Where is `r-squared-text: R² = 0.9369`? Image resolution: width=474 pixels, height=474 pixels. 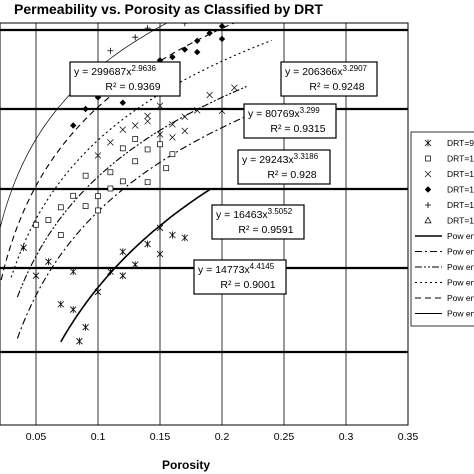 r-squared-text: R² = 0.9369 is located at coordinates (132, 87).